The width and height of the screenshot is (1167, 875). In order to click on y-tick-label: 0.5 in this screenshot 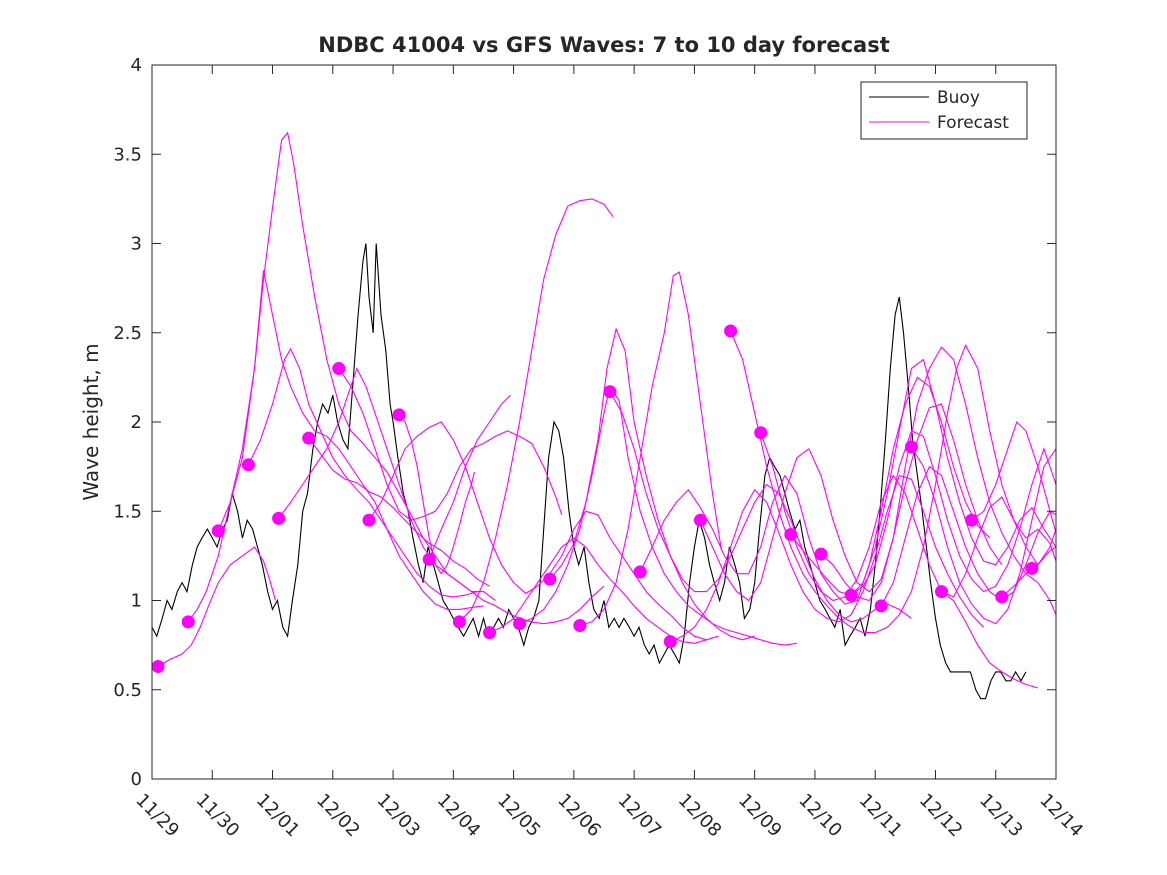, I will do `click(127, 690)`.